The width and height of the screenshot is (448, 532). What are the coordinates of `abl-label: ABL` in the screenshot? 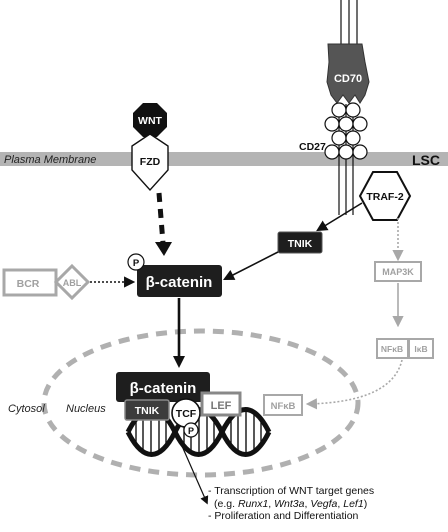 It's located at (72, 283).